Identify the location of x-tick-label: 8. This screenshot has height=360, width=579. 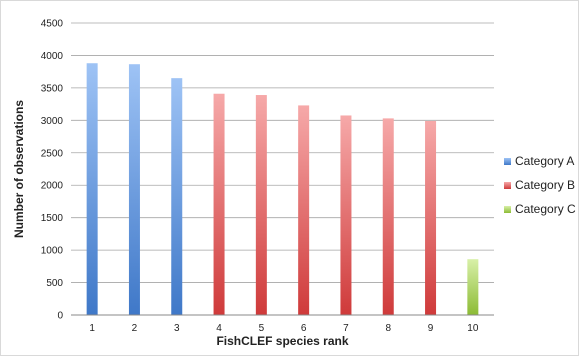
(388, 328).